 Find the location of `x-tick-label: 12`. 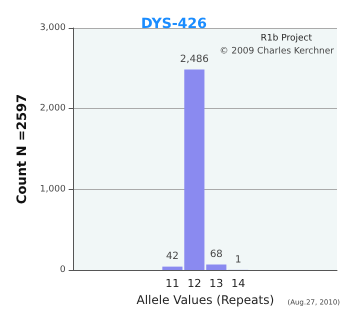

x-tick-label: 12 is located at coordinates (194, 283).